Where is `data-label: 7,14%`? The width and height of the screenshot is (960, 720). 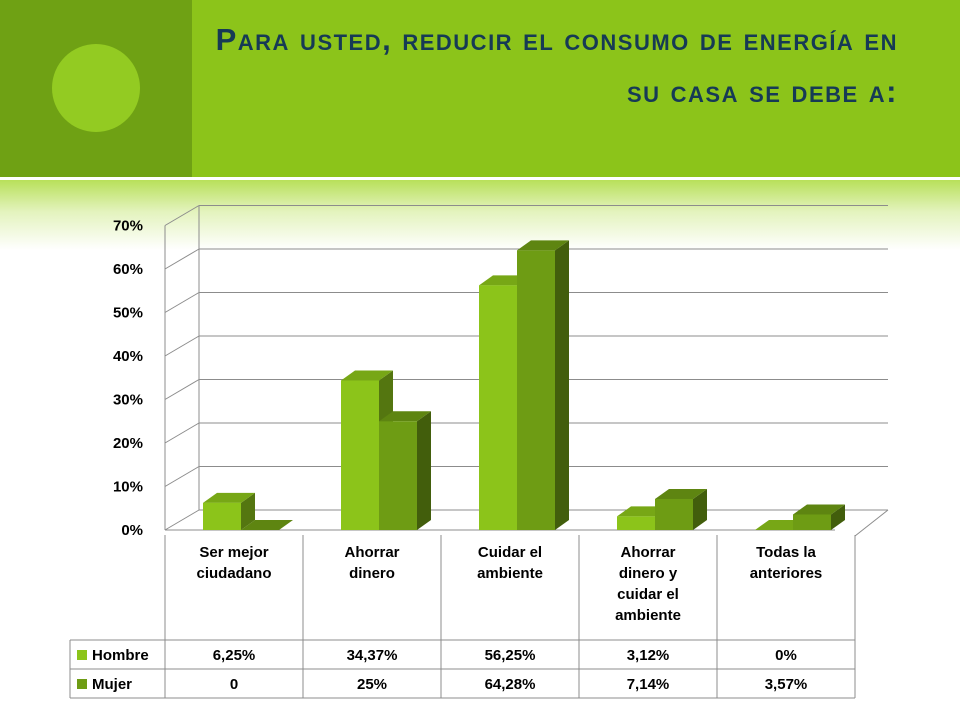 data-label: 7,14% is located at coordinates (648, 684).